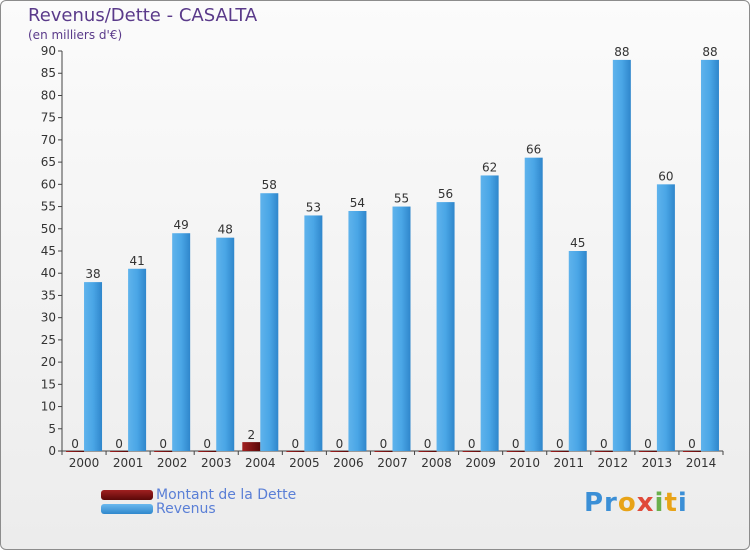 This screenshot has height=550, width=750. What do you see at coordinates (48, 118) in the screenshot?
I see `y-tick-label: 75` at bounding box center [48, 118].